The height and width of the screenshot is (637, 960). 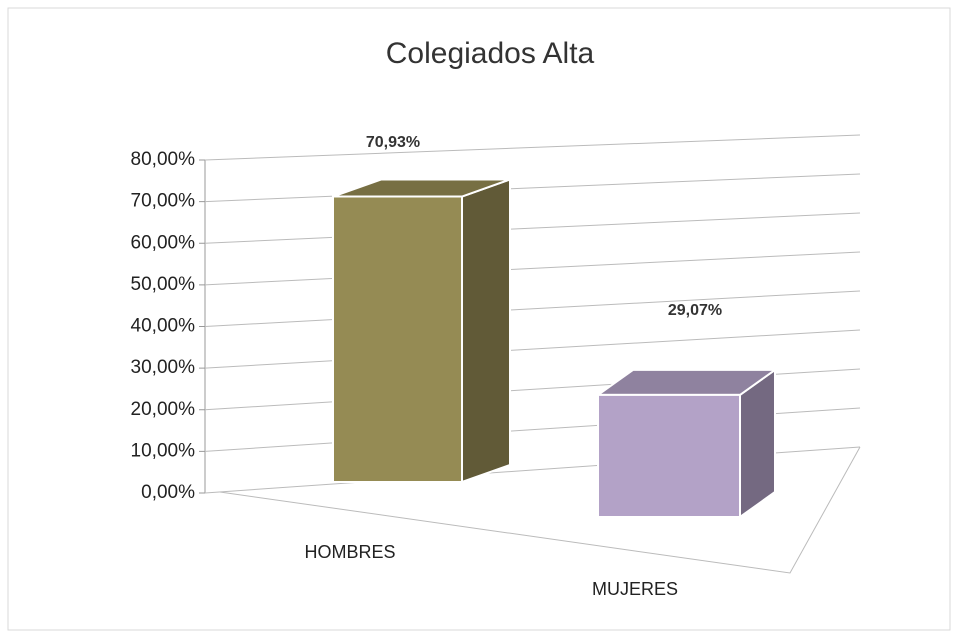 What do you see at coordinates (163, 284) in the screenshot?
I see `y-tick-label: 50,00%` at bounding box center [163, 284].